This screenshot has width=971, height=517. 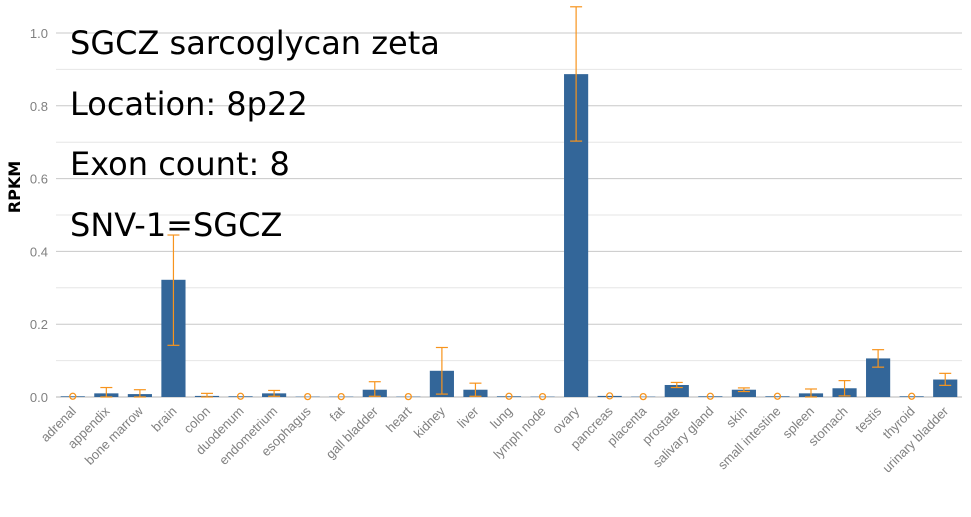 I want to click on bar-lung, so click(x=509, y=396).